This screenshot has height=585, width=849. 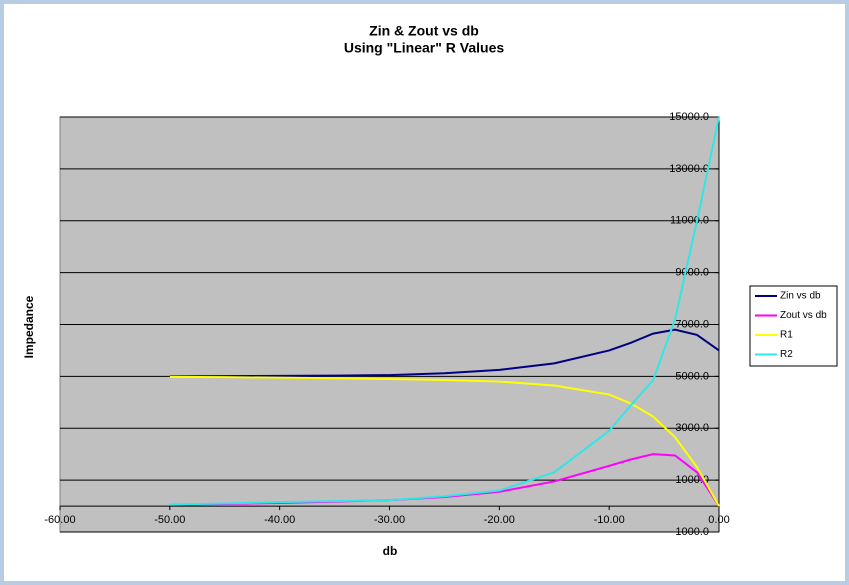 What do you see at coordinates (29, 326) in the screenshot?
I see `y-axis-title: Impedance` at bounding box center [29, 326].